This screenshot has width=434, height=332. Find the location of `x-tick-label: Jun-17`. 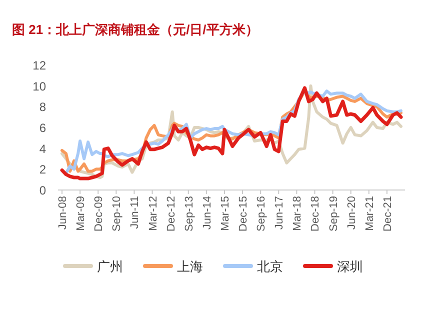

x-tick-label: Jun-17 is located at coordinates (280, 213).